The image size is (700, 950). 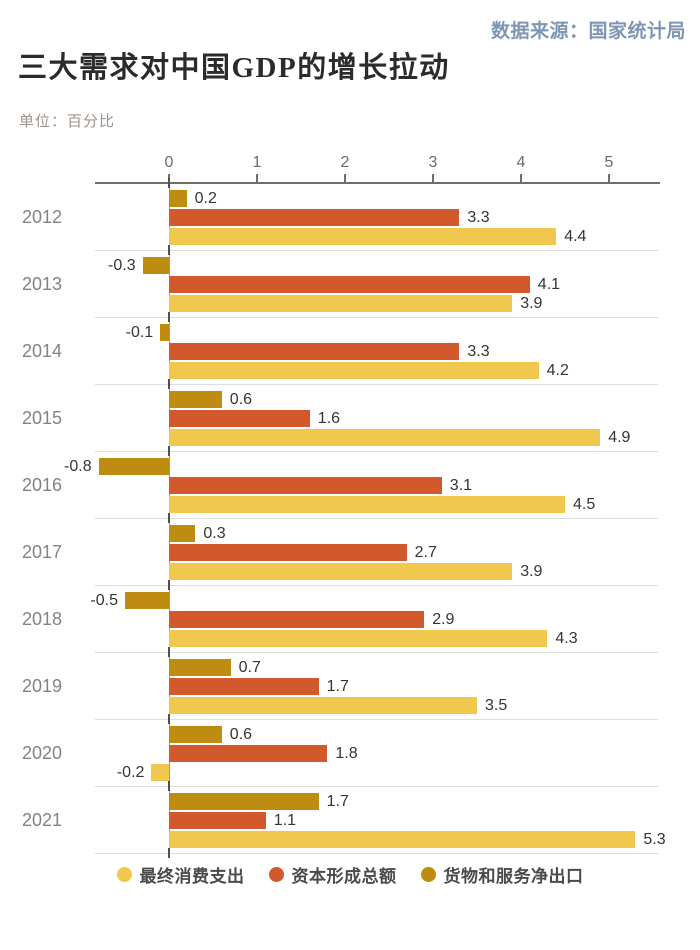 I want to click on year-label: 2012, so click(x=41, y=216).